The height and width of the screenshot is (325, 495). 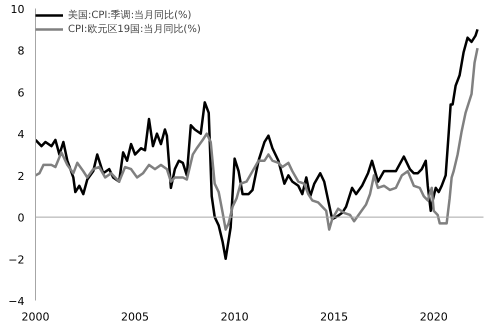 I want to click on y-tick-label: 10, so click(x=17, y=9).